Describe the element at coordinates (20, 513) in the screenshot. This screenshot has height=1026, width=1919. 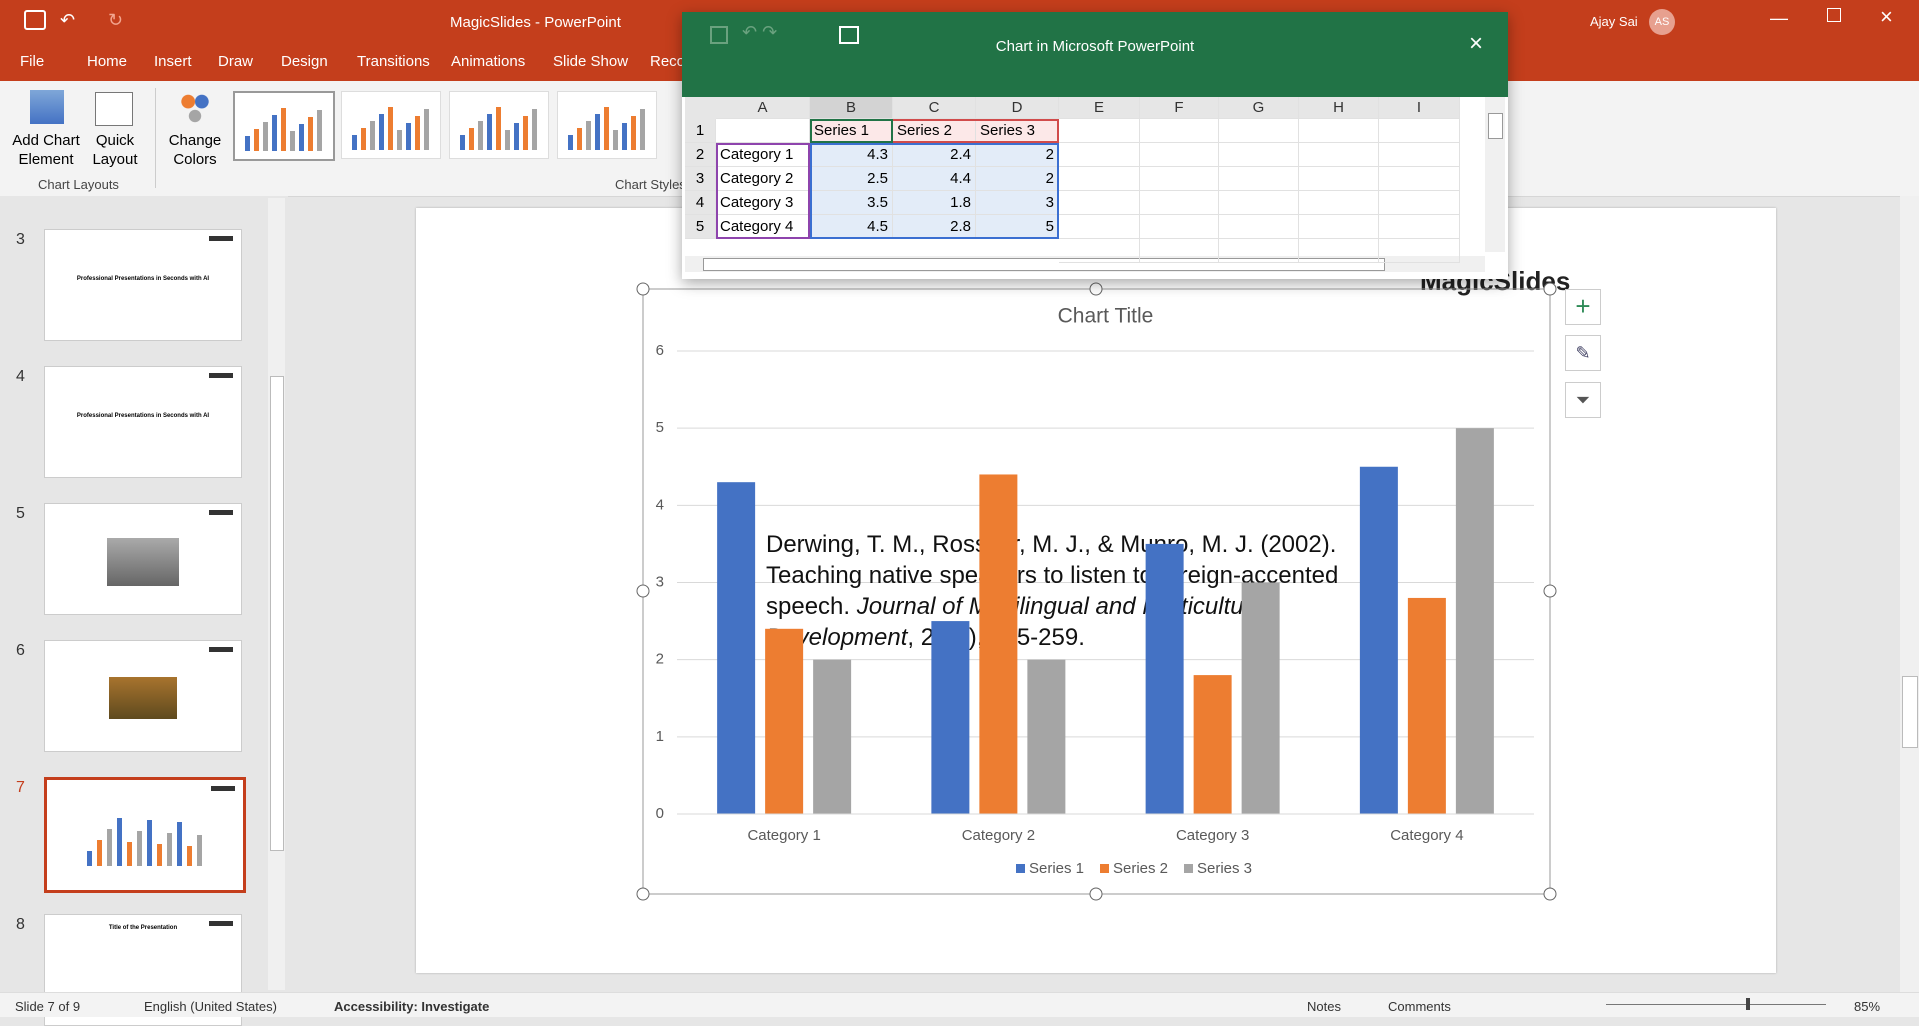
I see `slide-number: 5` at that location.